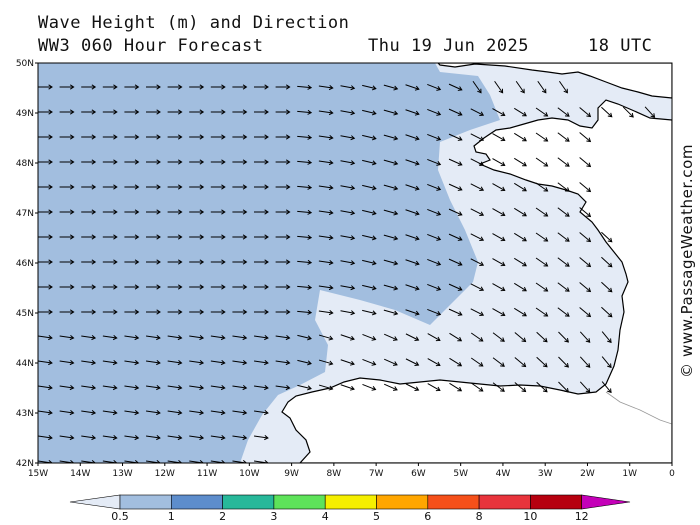 Image resolution: width=700 pixels, height=525 pixels. I want to click on legend-tick-label: 4, so click(325, 516).